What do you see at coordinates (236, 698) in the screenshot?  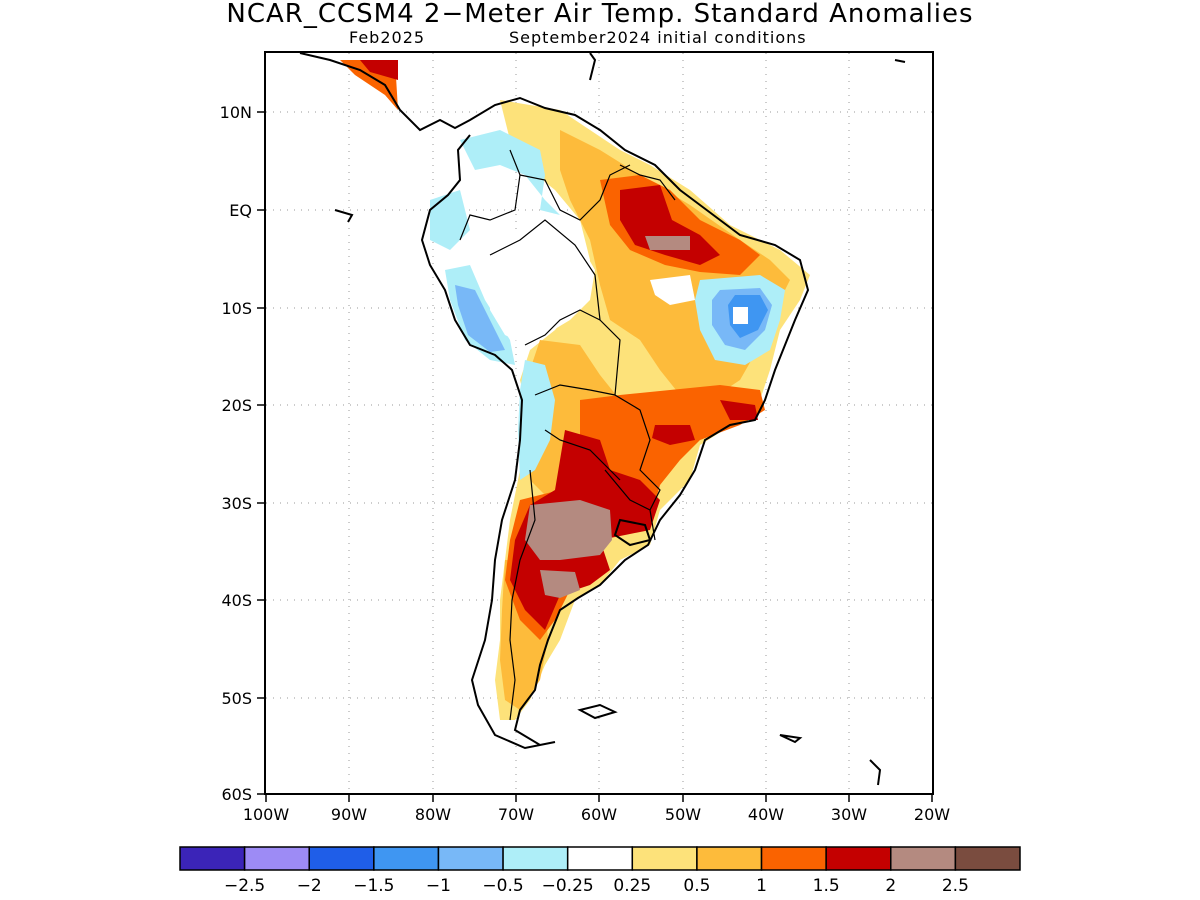 I see `lat-label-50s: 50S` at bounding box center [236, 698].